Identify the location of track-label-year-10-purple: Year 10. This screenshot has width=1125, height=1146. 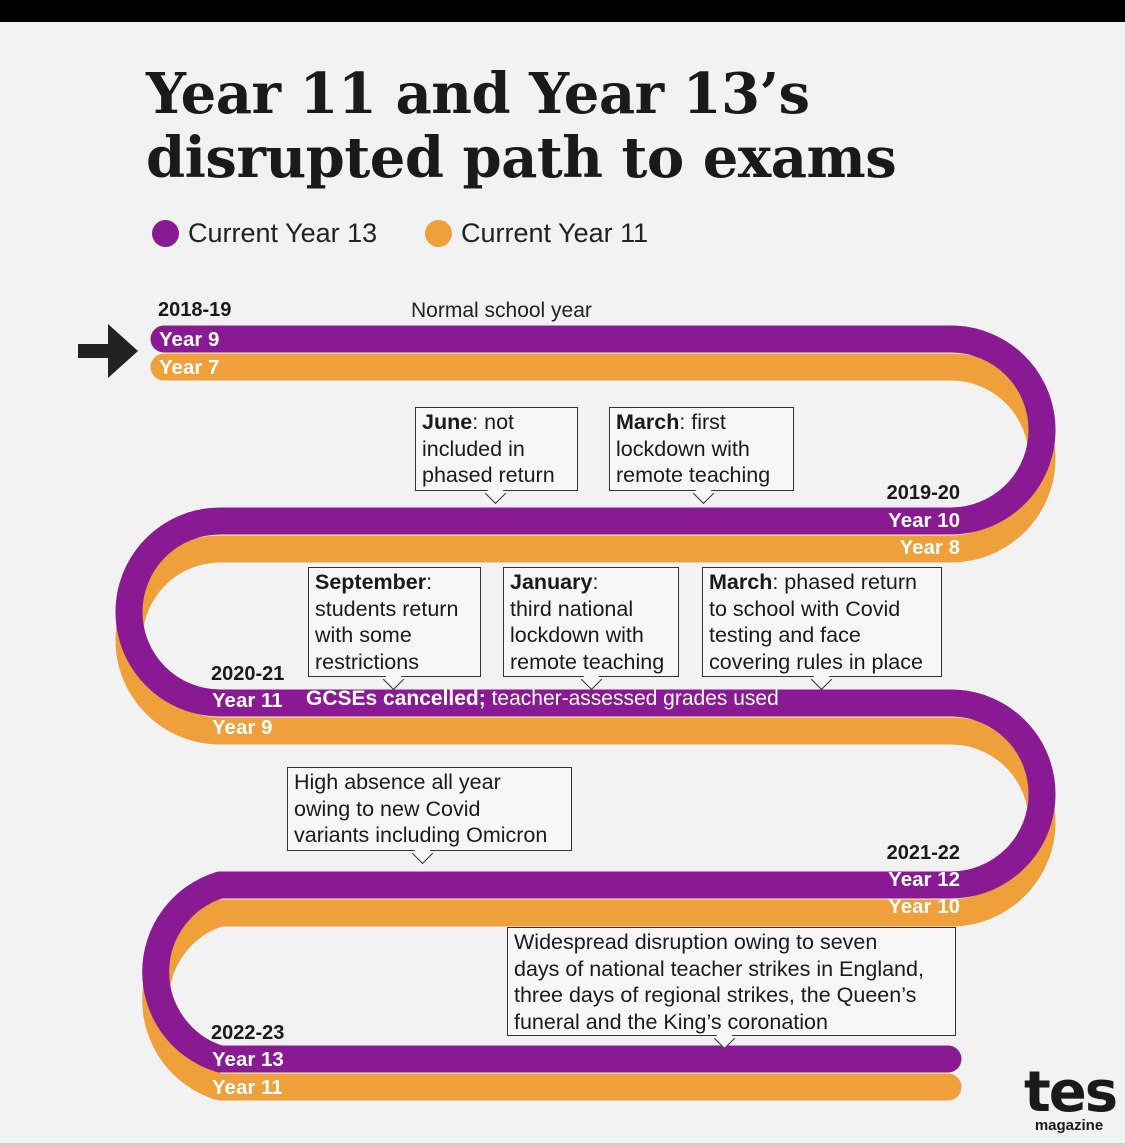
(924, 520).